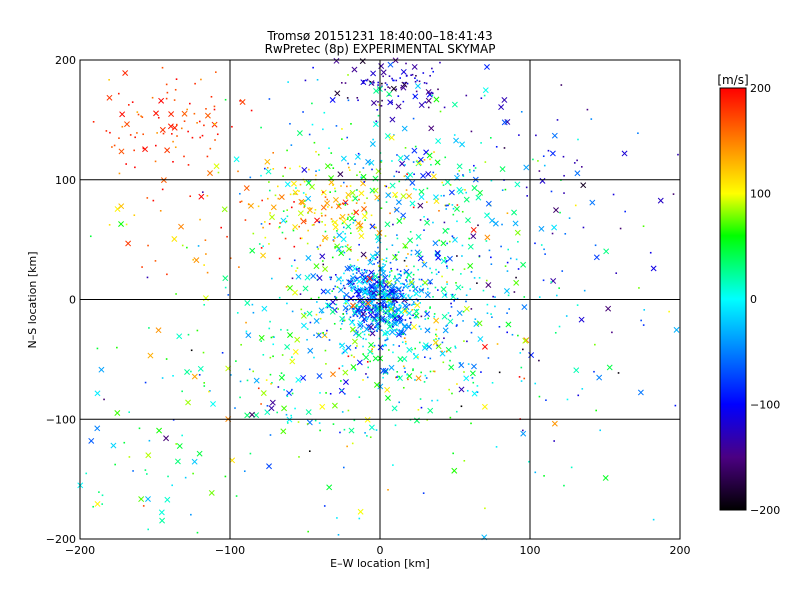 Image resolution: width=800 pixels, height=600 pixels. What do you see at coordinates (72, 300) in the screenshot?
I see `y-tick-label: 0` at bounding box center [72, 300].